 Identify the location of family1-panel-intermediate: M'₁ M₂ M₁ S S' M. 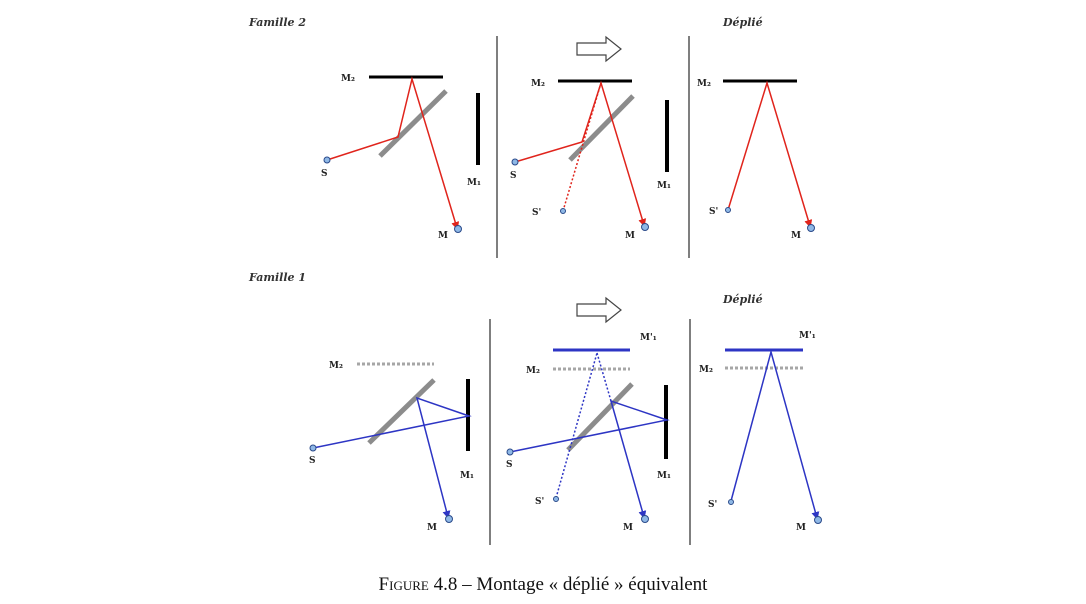
(588, 414).